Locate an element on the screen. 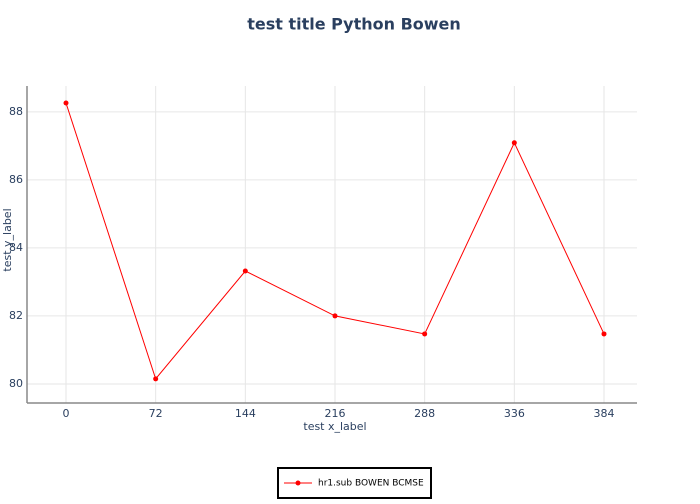 This screenshot has height=504, width=700. y-tick-label: 82 is located at coordinates (16, 315).